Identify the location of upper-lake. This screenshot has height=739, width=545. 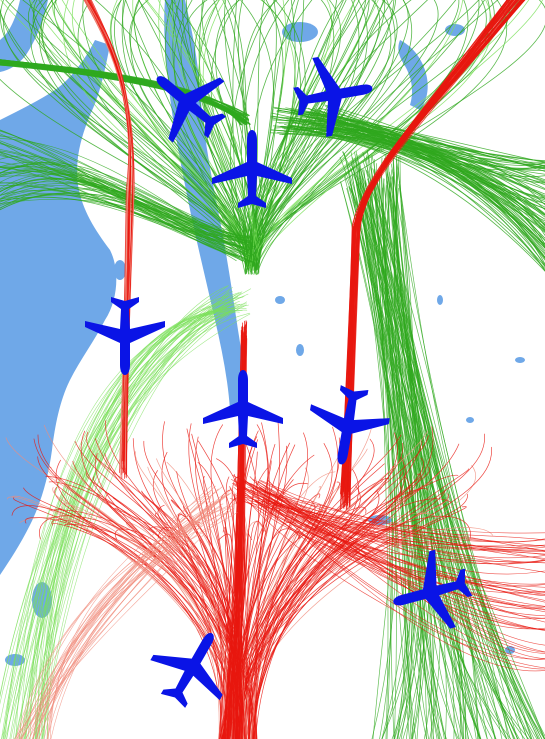
(413, 75).